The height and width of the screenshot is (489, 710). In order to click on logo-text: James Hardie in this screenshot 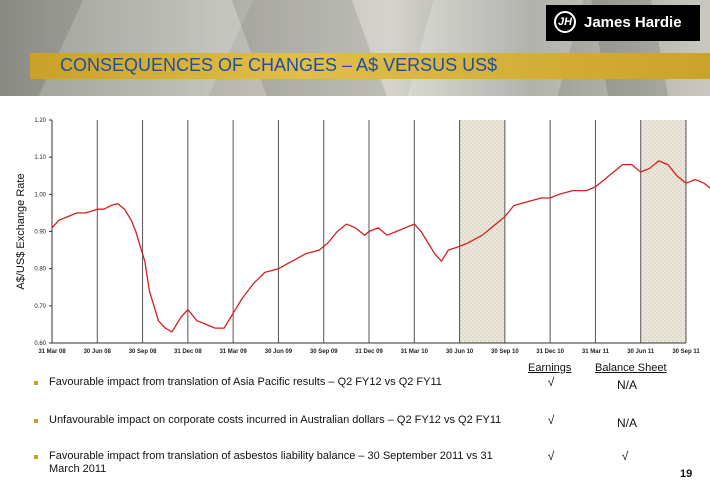, I will do `click(633, 22)`.